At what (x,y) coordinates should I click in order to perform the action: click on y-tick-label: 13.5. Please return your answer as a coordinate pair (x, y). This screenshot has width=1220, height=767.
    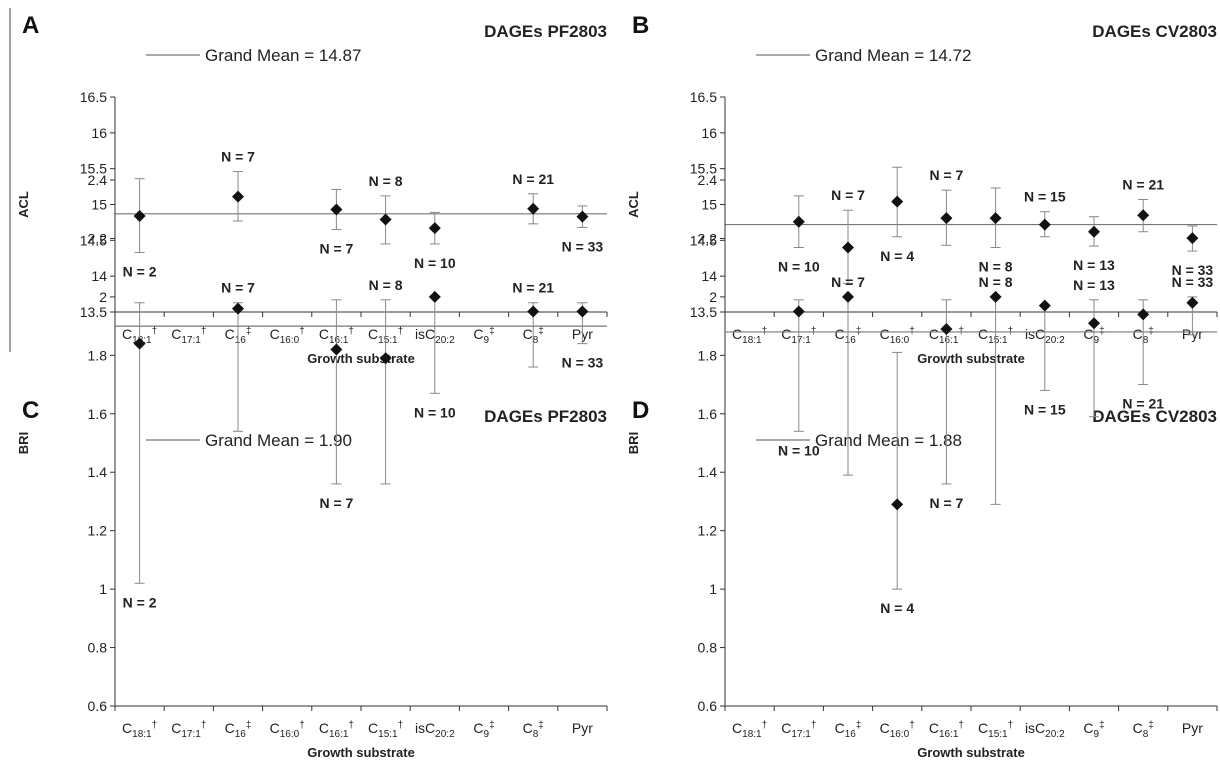
    Looking at the image, I should click on (93, 312).